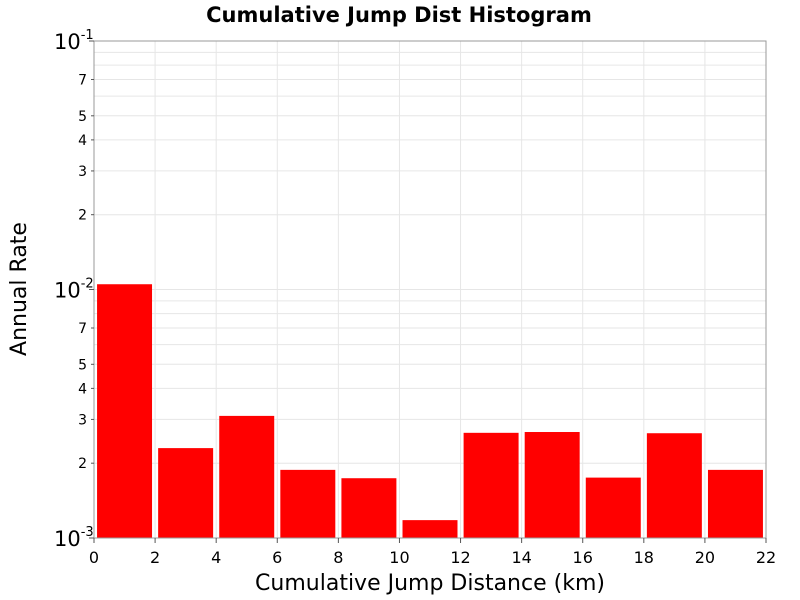 The height and width of the screenshot is (600, 800). Describe the element at coordinates (338, 557) in the screenshot. I see `x-tick-label: 8` at that location.